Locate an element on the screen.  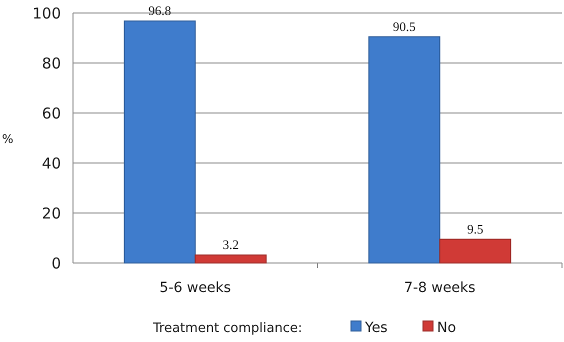
x-tick-label: 5-6 weeks is located at coordinates (195, 288).